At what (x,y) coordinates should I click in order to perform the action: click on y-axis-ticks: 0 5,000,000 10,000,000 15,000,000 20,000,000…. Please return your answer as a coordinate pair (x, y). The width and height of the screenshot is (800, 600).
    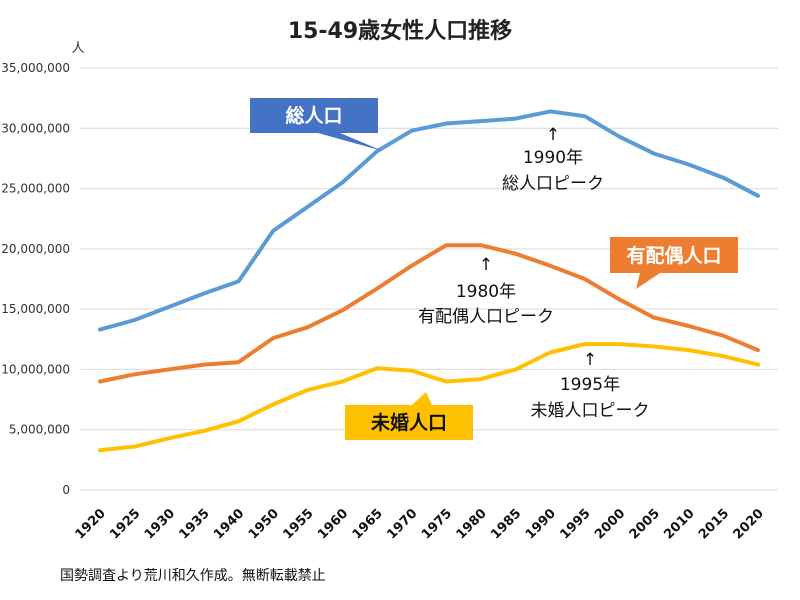
    Looking at the image, I should click on (35, 279).